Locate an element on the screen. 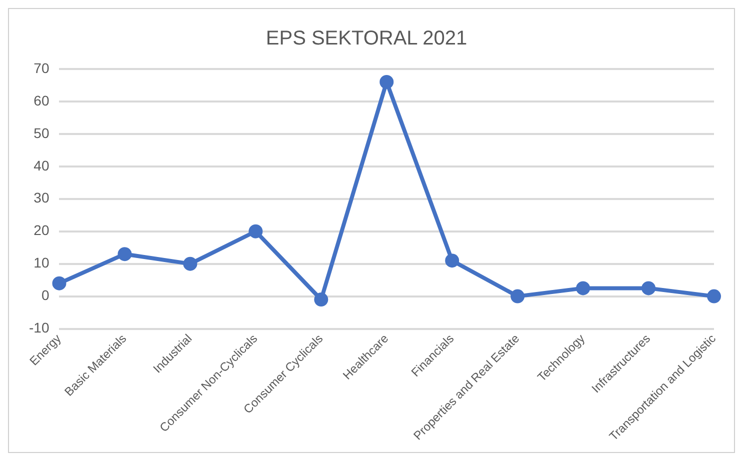  y-tick-label: 70 is located at coordinates (42, 68).